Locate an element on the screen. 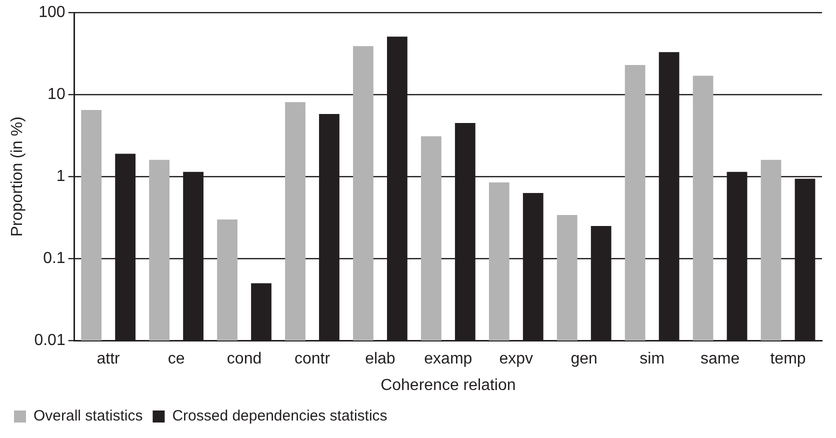  x-tick-label: contr is located at coordinates (312, 359).